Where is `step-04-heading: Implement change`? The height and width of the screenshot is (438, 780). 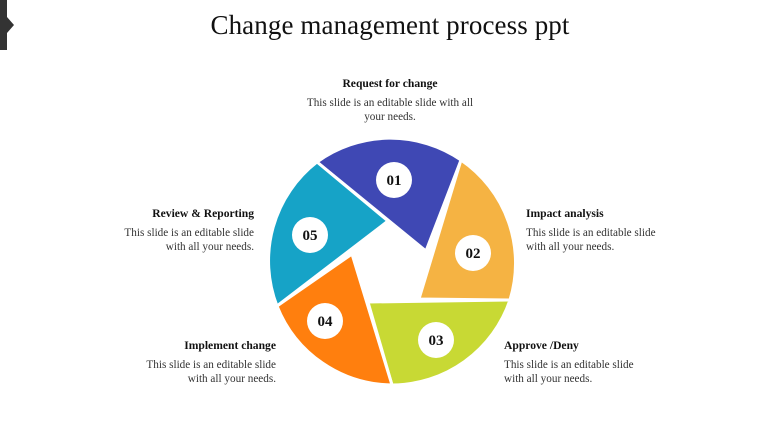 step-04-heading: Implement change is located at coordinates (230, 345).